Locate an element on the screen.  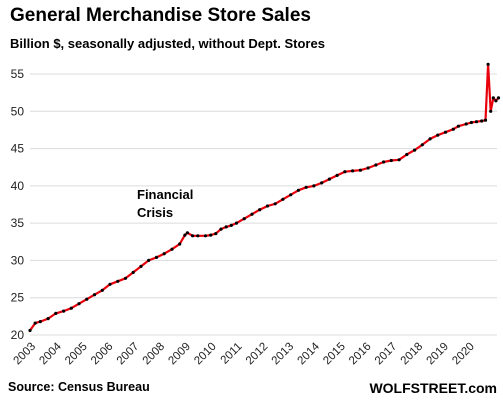
x-tick-label: 2020 is located at coordinates (463, 354).